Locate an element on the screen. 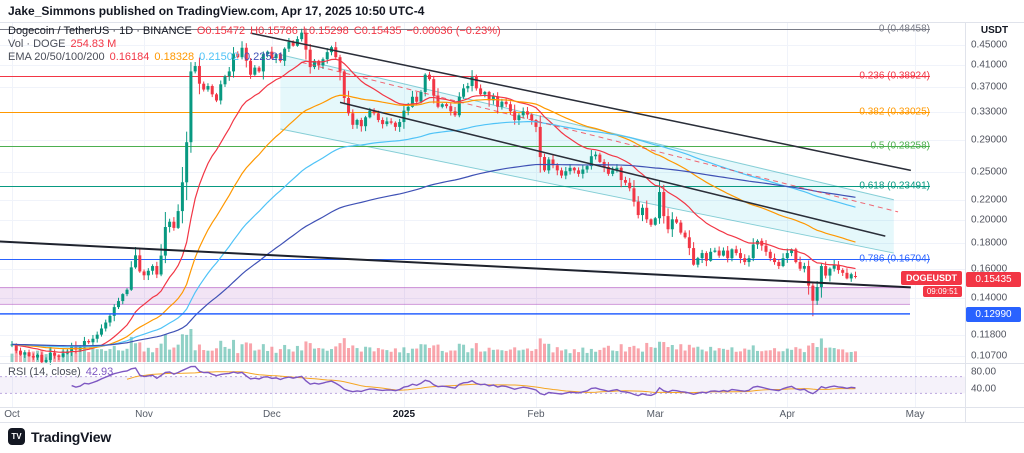 The width and height of the screenshot is (1024, 453). tradingview-logo-icon: TV is located at coordinates (16, 436).